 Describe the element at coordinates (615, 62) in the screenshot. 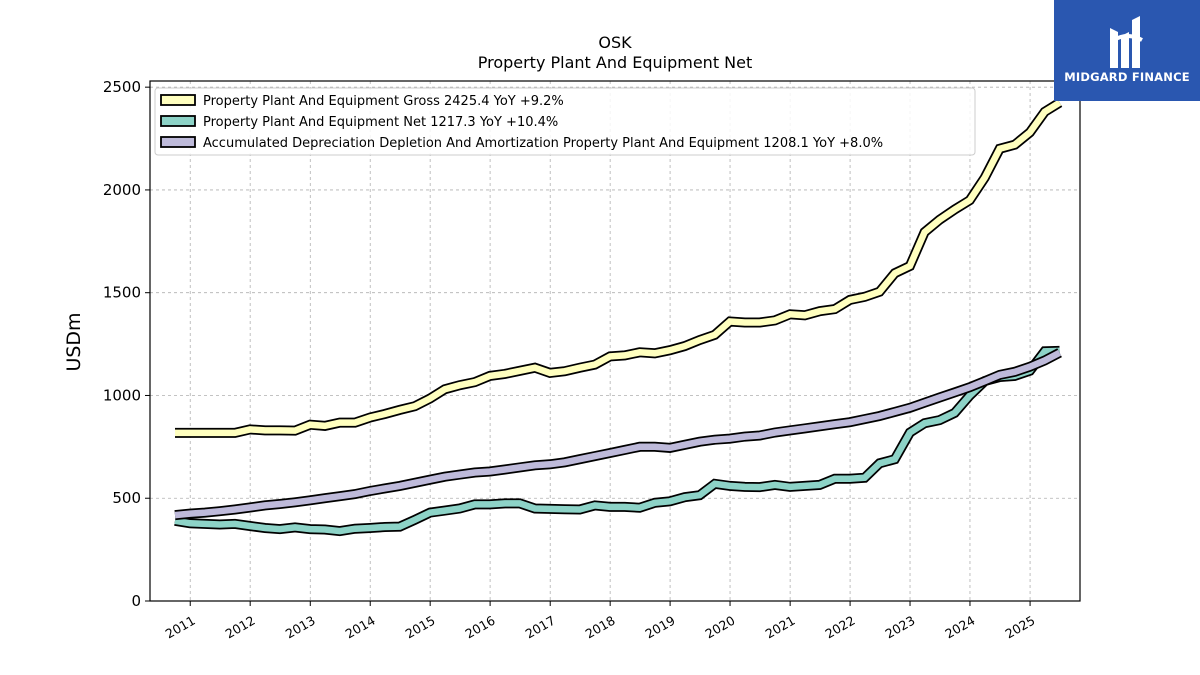

I see `chart-subtitle: Property Plant And Equipment Net` at that location.